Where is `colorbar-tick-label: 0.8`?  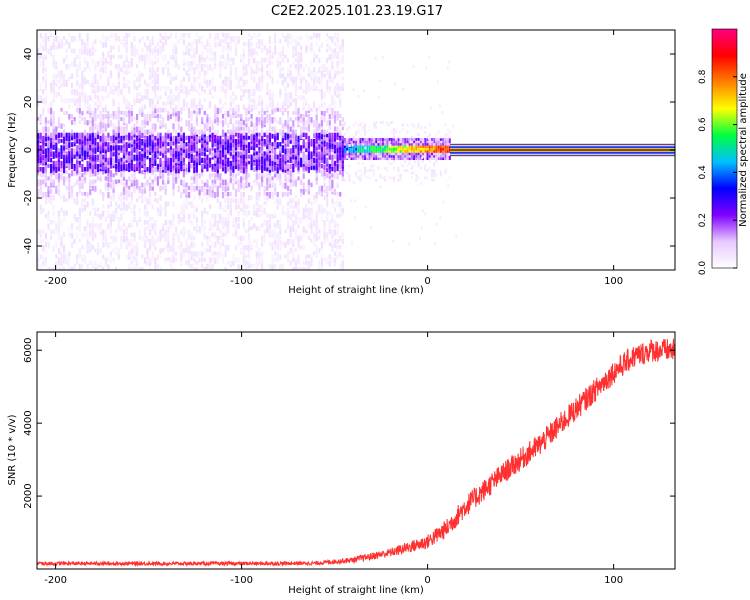
colorbar-tick-label: 0.8 is located at coordinates (703, 76).